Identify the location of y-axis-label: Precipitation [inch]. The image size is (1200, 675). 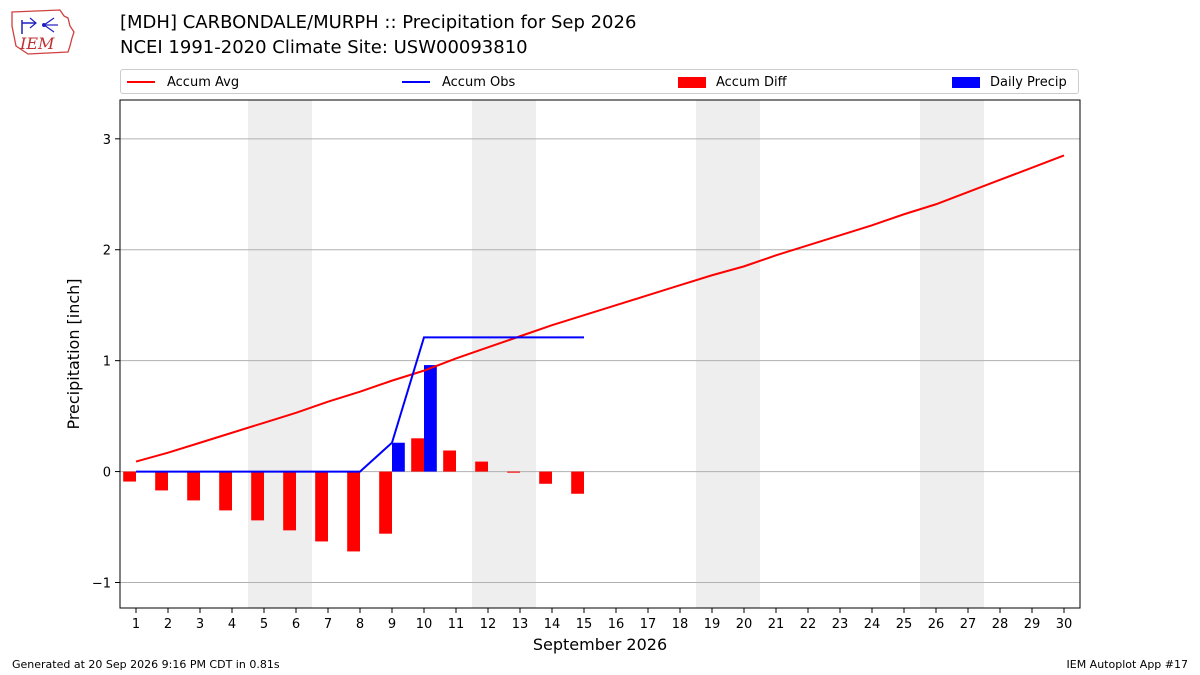
(73, 353).